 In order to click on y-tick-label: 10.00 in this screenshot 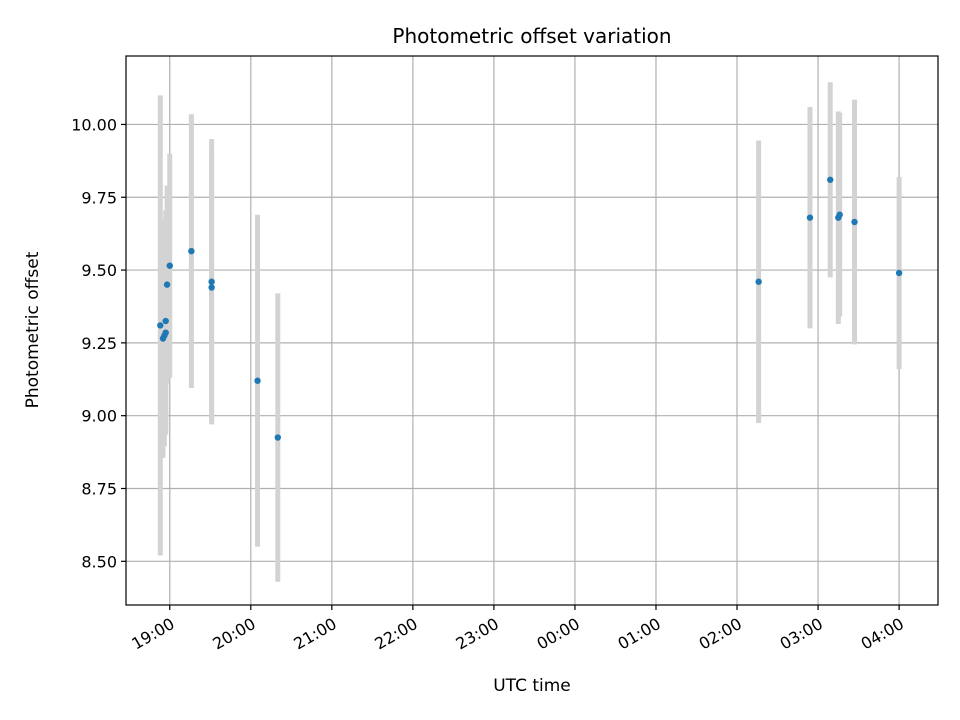, I will do `click(94, 124)`.